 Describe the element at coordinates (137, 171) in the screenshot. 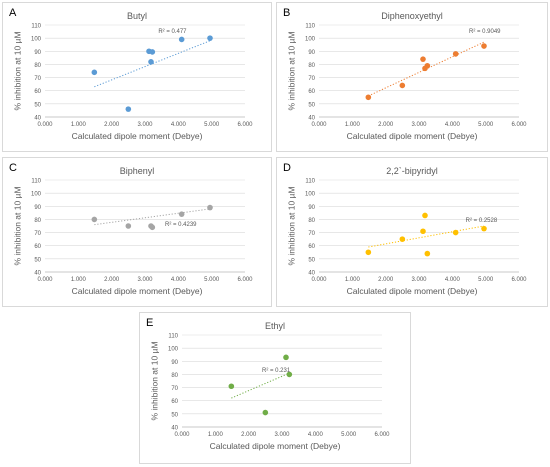

I see `chart-title: Biphenyl` at that location.